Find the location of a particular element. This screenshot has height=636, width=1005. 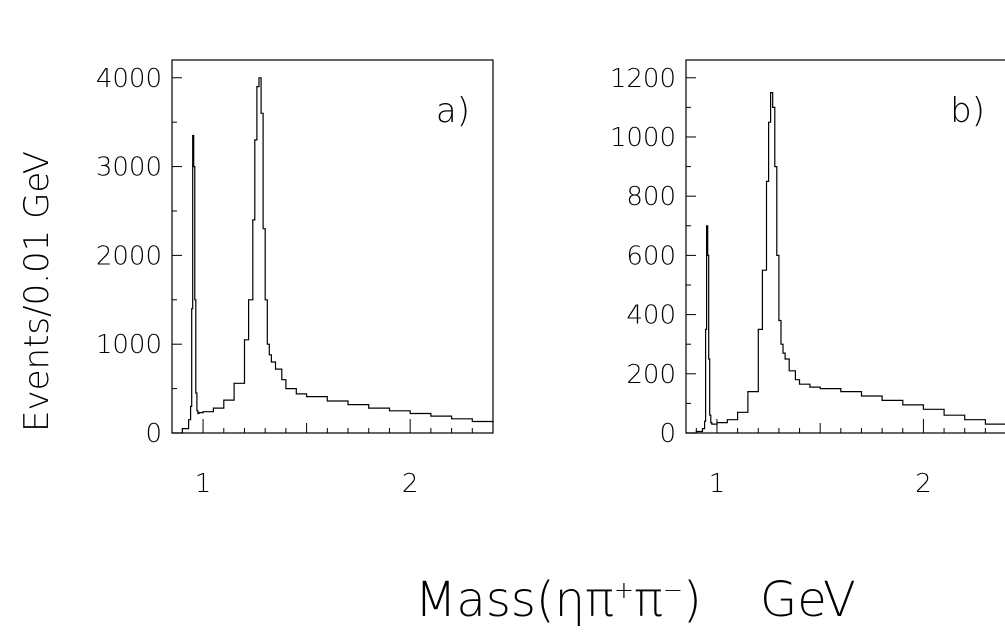

y-tick-label-a-4: 4000 is located at coordinates (129, 79).